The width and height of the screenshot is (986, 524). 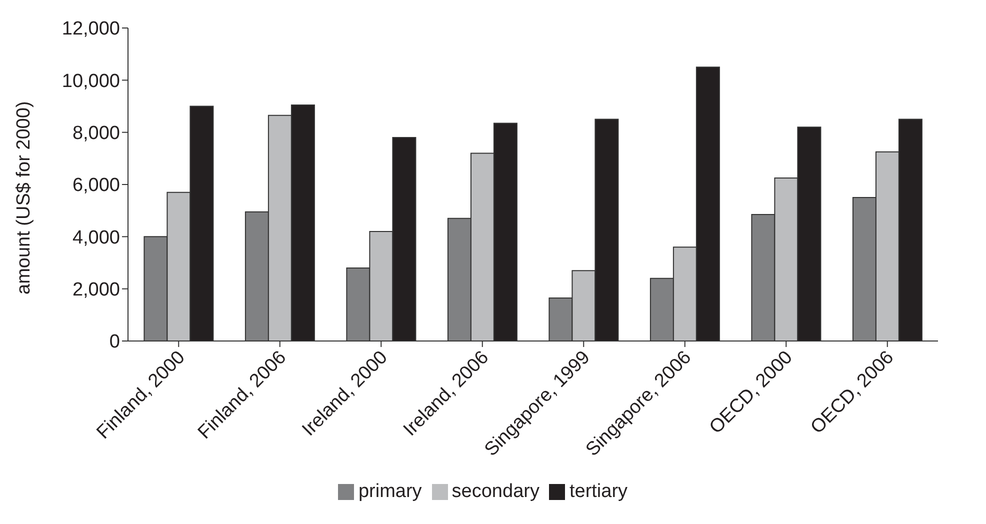 What do you see at coordinates (96, 185) in the screenshot?
I see `y-tick-label: 6,000` at bounding box center [96, 185].